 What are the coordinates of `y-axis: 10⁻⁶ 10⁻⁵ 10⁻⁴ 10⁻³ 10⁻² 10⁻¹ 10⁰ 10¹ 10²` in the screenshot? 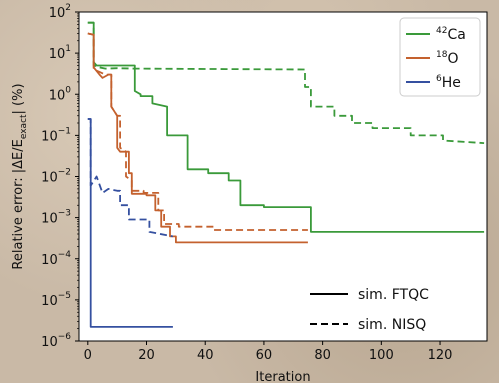 It's located at (60, 176).